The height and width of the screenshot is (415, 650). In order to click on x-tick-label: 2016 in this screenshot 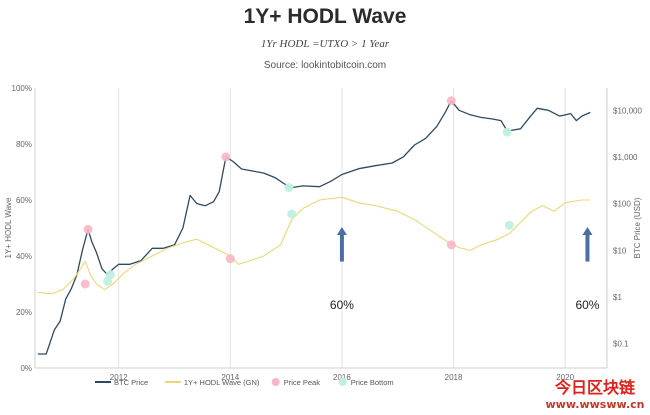, I will do `click(342, 377)`.